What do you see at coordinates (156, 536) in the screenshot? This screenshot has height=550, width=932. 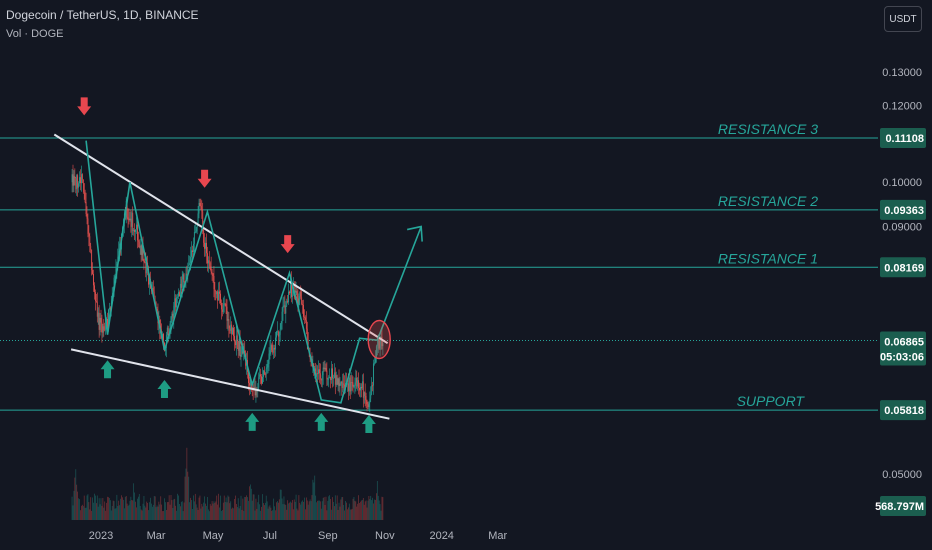 I see `time-tick-label: Mar` at bounding box center [156, 536].